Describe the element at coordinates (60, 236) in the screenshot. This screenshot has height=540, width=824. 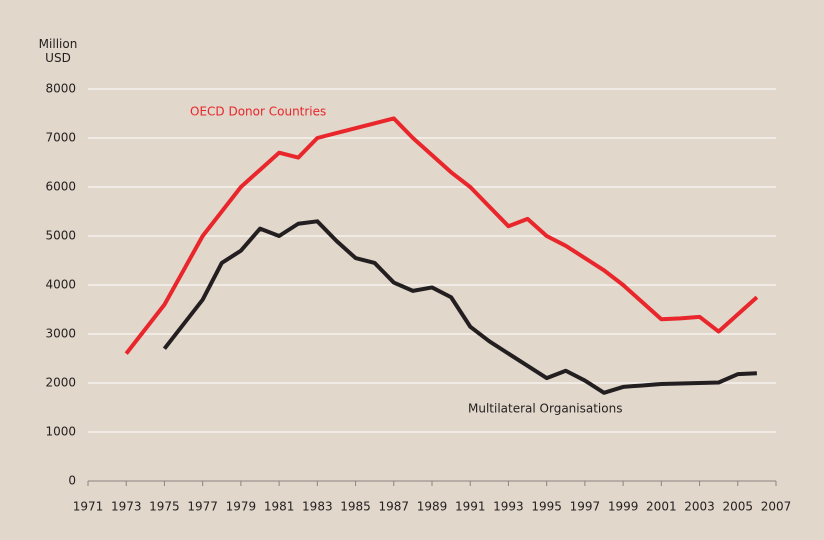
I see `y-tick-label: 5000` at that location.